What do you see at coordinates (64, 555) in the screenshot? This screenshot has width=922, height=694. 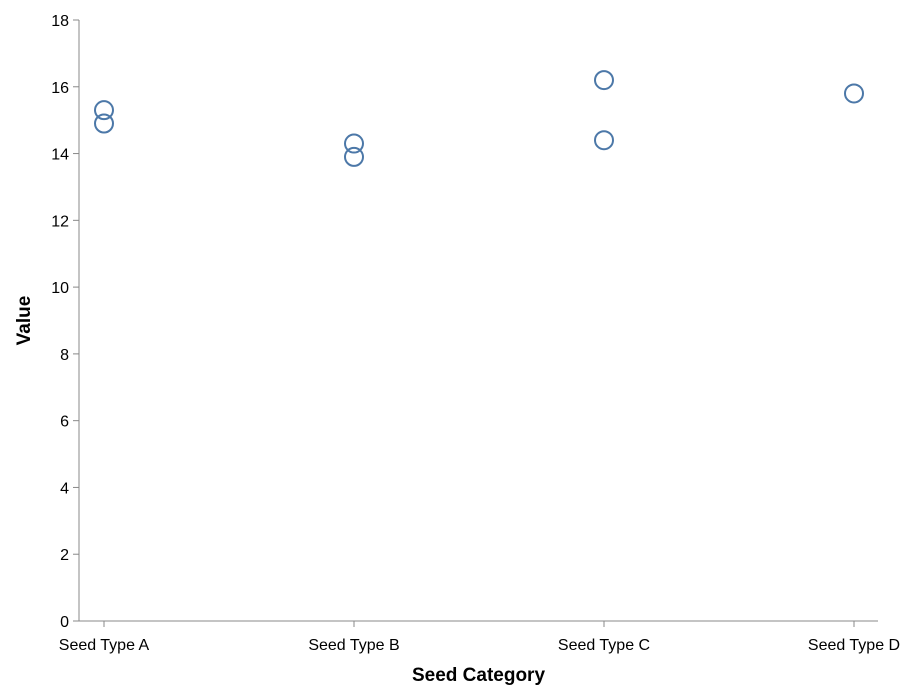 I see `y-tick-label: 2` at bounding box center [64, 555].